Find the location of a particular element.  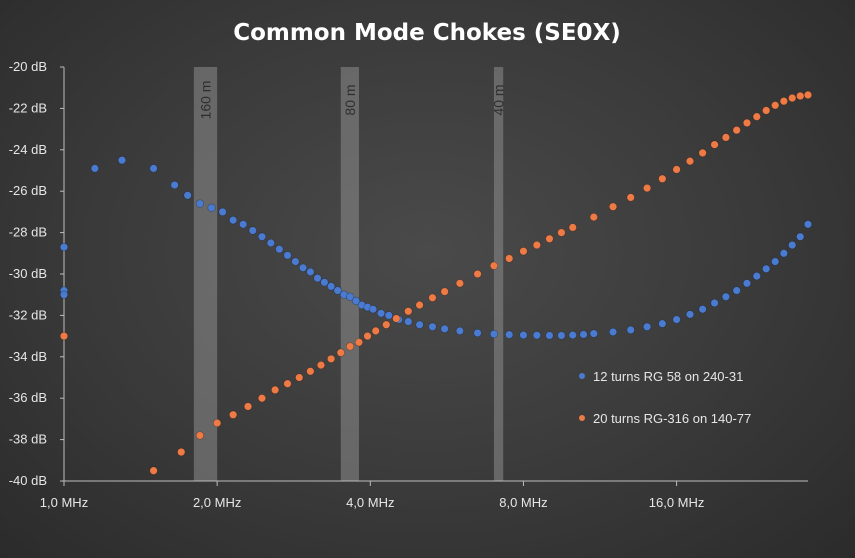

y-tick-label: -28 dB is located at coordinates (28, 232).